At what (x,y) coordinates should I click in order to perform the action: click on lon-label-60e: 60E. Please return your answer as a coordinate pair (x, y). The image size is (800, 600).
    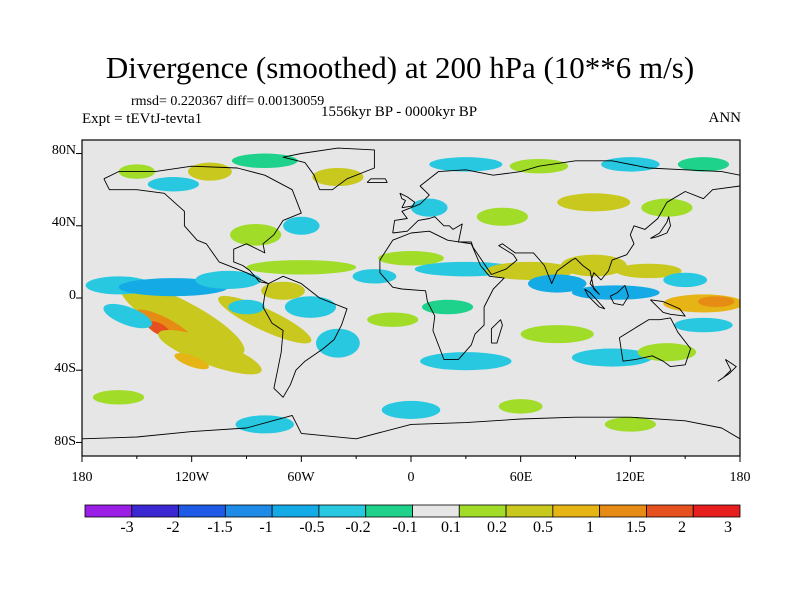
    Looking at the image, I should click on (521, 477).